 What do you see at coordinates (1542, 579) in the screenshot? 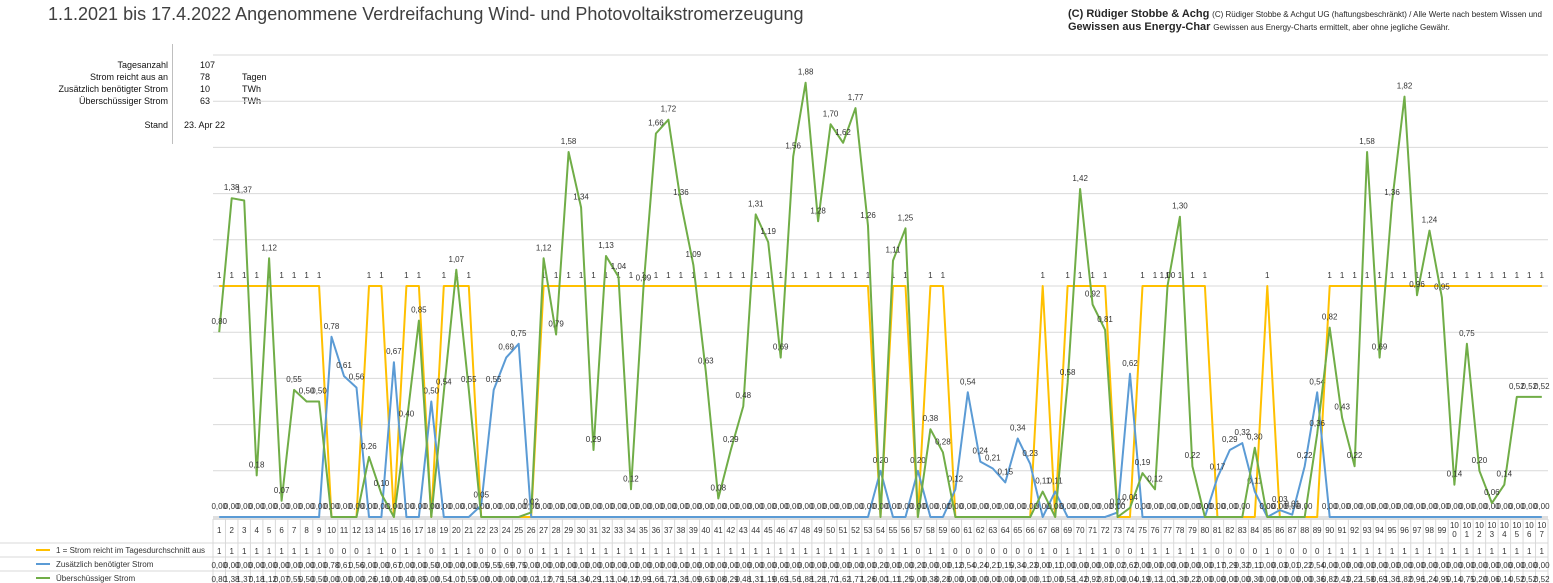
I see `table-cell: 0,52` at bounding box center [1542, 579].